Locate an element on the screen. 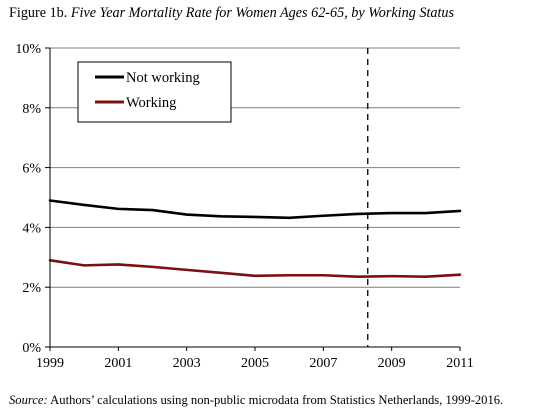 The width and height of the screenshot is (537, 415). x-tick-label-2001: 2001 is located at coordinates (118, 363).